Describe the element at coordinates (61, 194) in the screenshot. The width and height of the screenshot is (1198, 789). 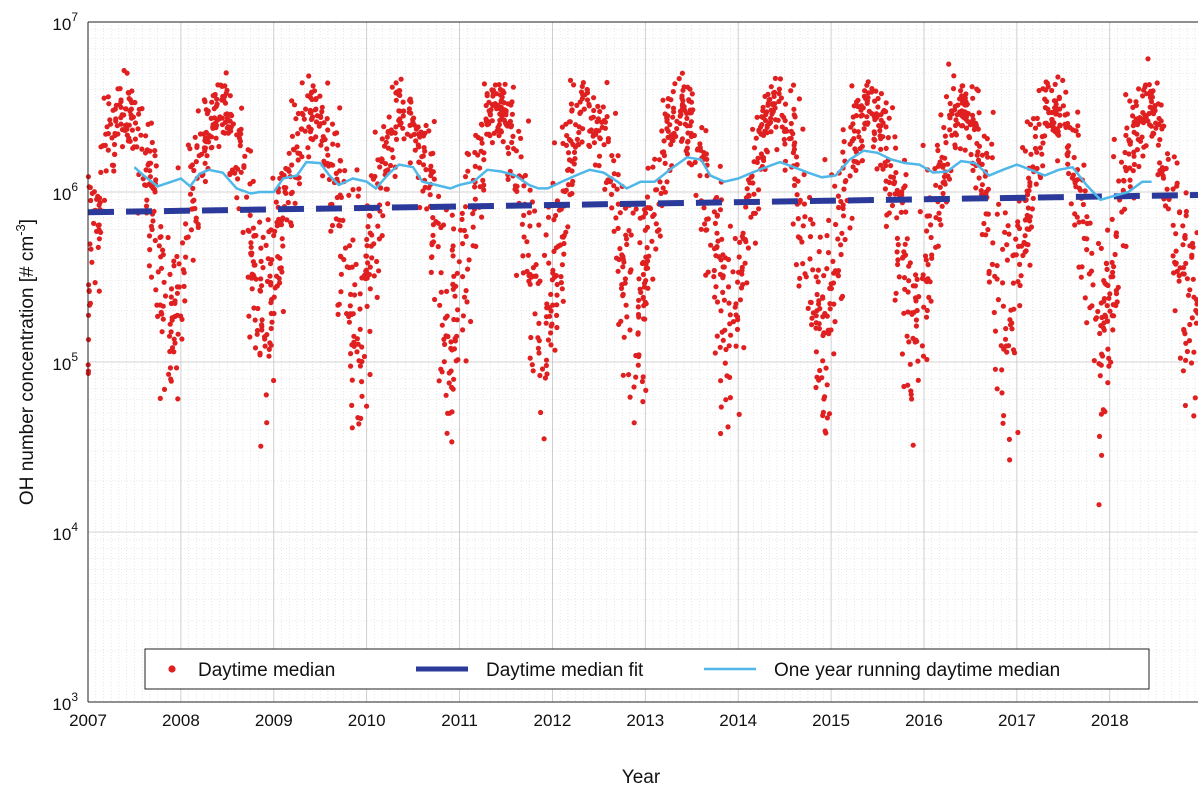
I see `y-tick-base: 10` at that location.